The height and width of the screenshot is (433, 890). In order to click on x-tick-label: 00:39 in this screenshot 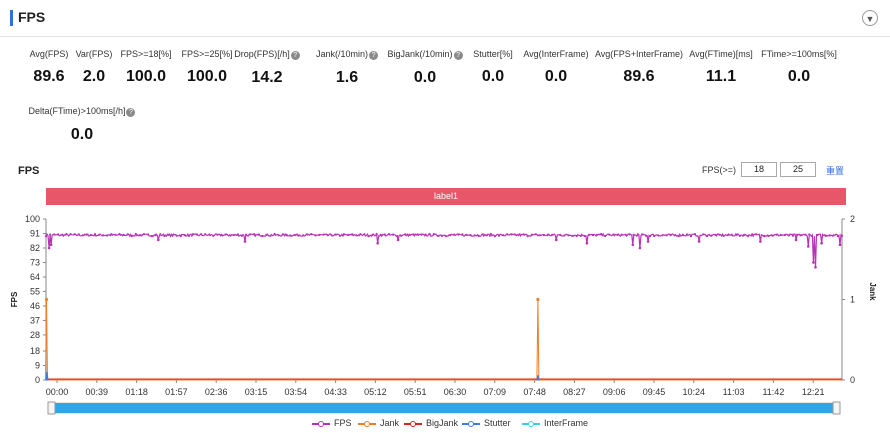, I will do `click(97, 392)`.